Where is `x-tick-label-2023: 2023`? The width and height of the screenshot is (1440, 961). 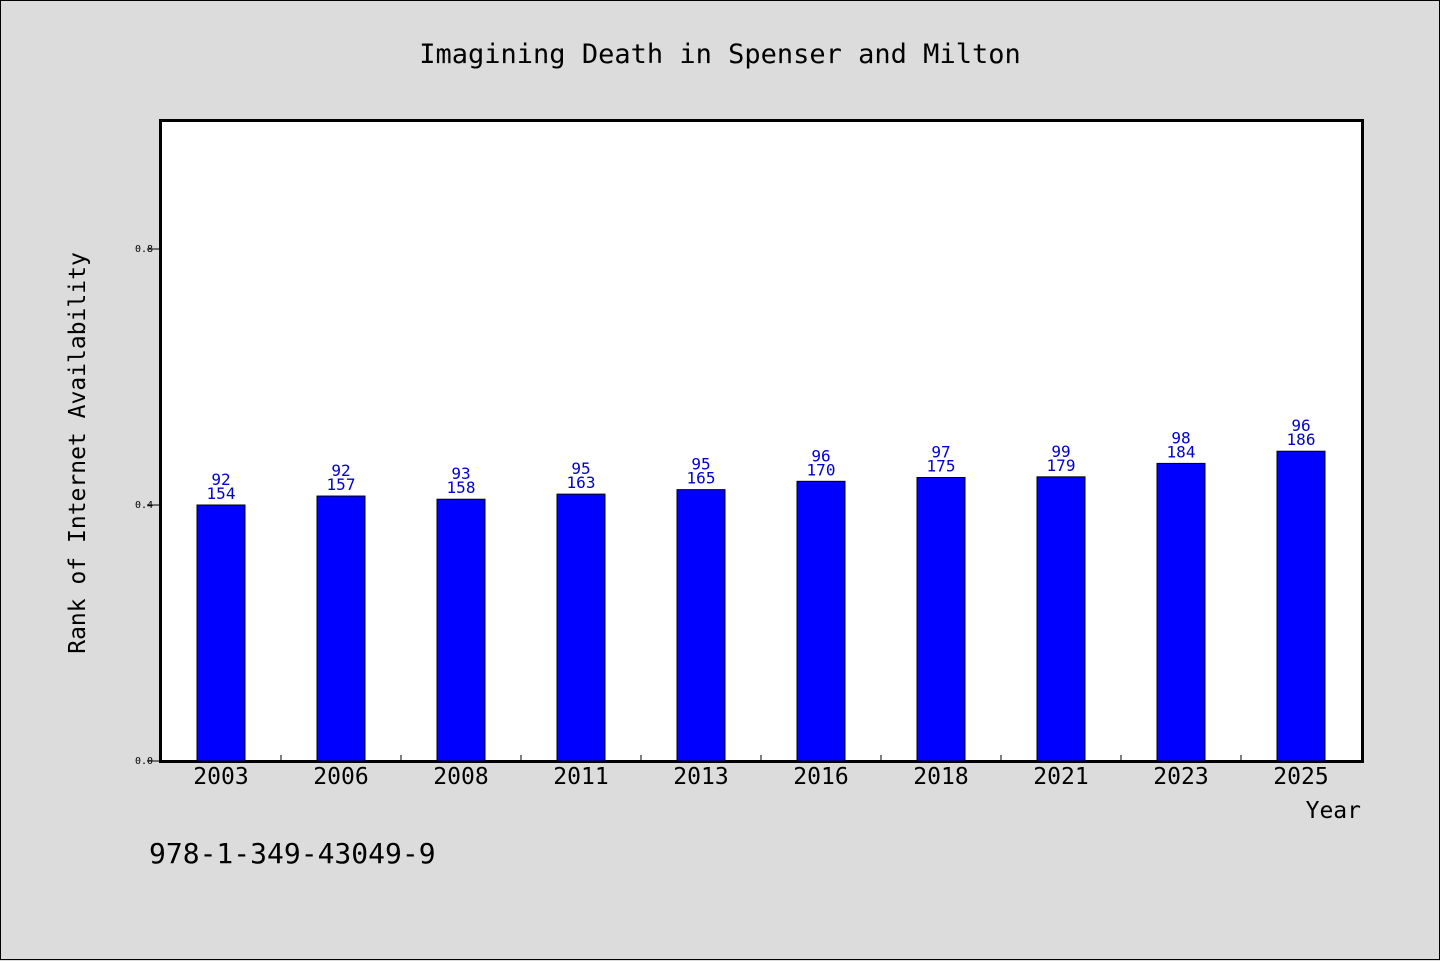
x-tick-label-2023: 2023 is located at coordinates (1180, 777).